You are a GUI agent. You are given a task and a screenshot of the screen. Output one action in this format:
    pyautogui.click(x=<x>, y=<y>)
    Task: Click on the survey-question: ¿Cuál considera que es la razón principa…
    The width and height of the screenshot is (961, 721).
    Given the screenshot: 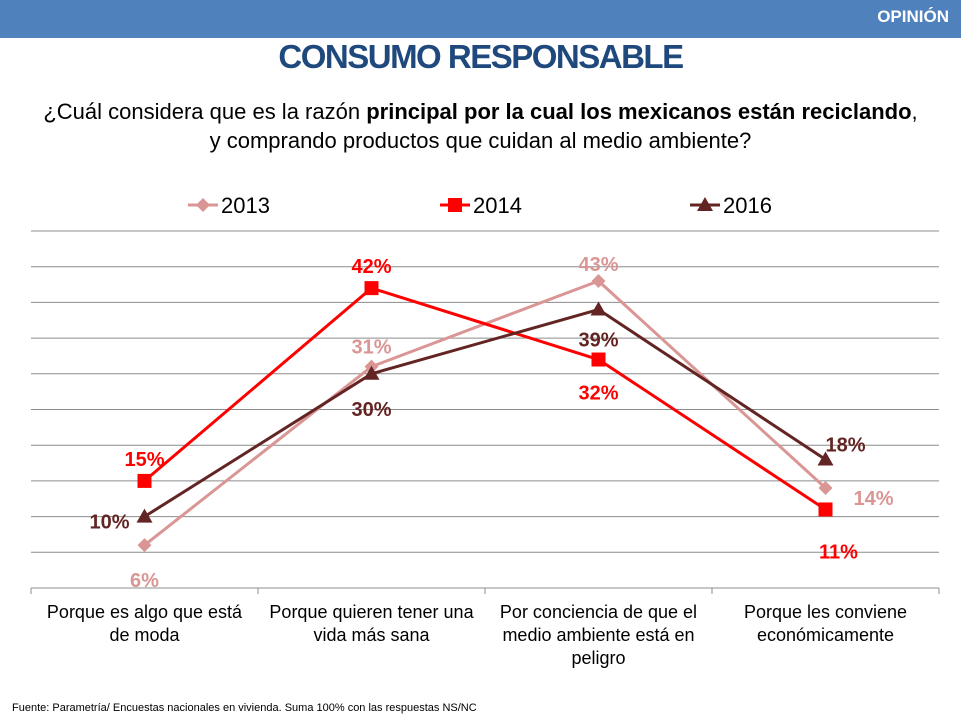 What is the action you would take?
    pyautogui.click(x=480, y=126)
    